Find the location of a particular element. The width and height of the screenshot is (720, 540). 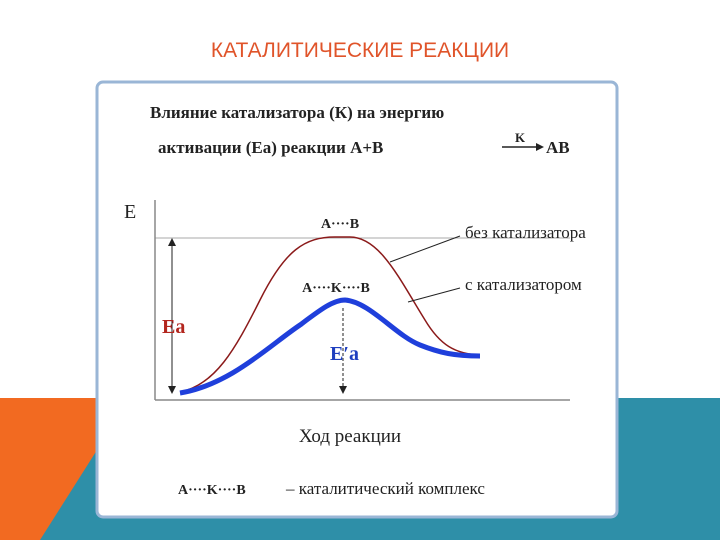

complex-label: A····B is located at coordinates (340, 224).